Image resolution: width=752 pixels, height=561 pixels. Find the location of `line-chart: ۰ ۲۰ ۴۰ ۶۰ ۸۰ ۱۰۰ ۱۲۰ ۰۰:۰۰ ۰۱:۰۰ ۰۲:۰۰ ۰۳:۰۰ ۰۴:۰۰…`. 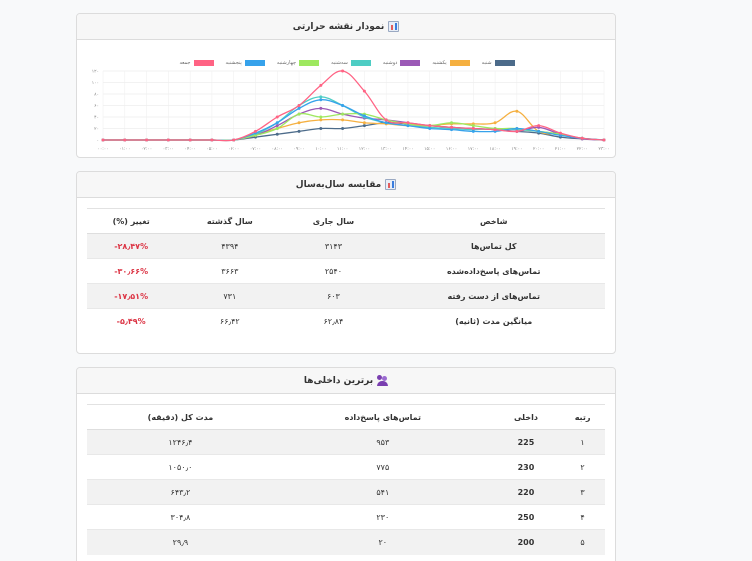

line-chart: ۰ ۲۰ ۴۰ ۶۰ ۸۰ ۱۰۰ ۱۲۰ ۰۰:۰۰ ۰۱:۰۰ ۰۲:۰۰ ۰۳:۰۰ ۰۴:۰۰… is located at coordinates (351, 110).